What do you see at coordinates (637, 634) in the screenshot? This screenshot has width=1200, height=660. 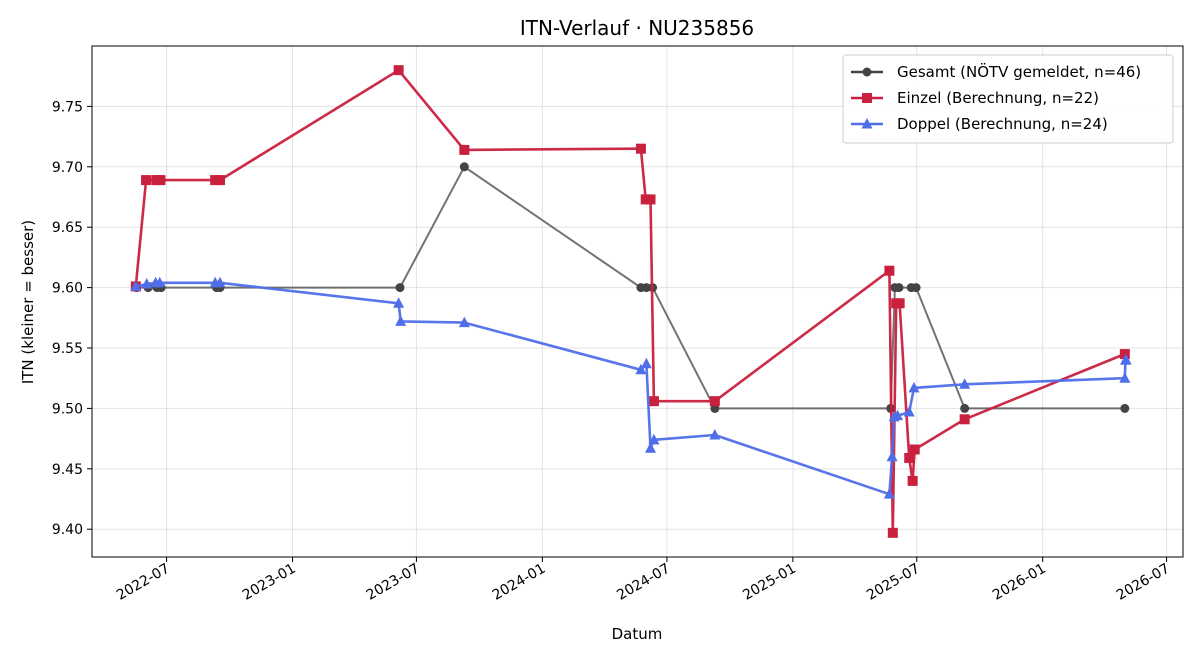 I see `x-axis-label: Datum` at bounding box center [637, 634].